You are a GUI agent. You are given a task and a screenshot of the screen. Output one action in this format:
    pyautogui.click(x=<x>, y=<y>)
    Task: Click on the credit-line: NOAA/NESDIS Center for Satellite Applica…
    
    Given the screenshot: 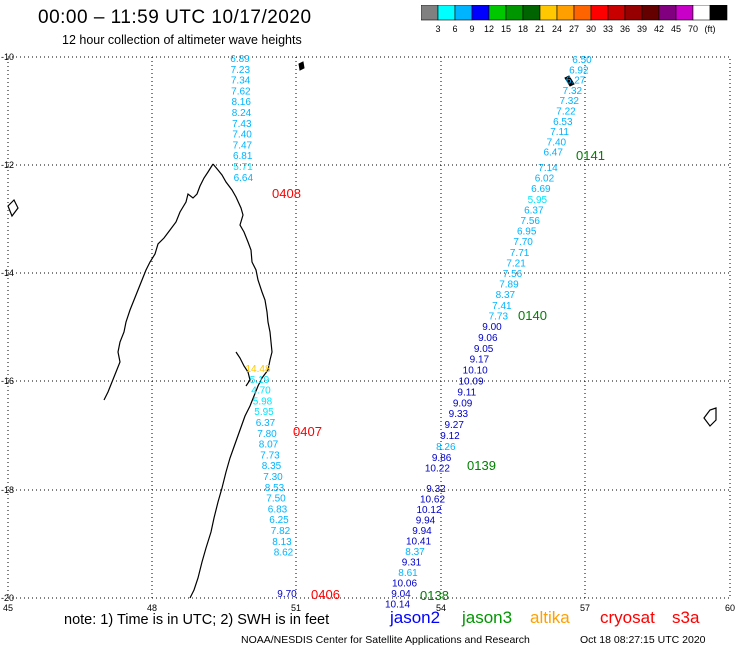 What is the action you would take?
    pyautogui.click(x=385, y=640)
    